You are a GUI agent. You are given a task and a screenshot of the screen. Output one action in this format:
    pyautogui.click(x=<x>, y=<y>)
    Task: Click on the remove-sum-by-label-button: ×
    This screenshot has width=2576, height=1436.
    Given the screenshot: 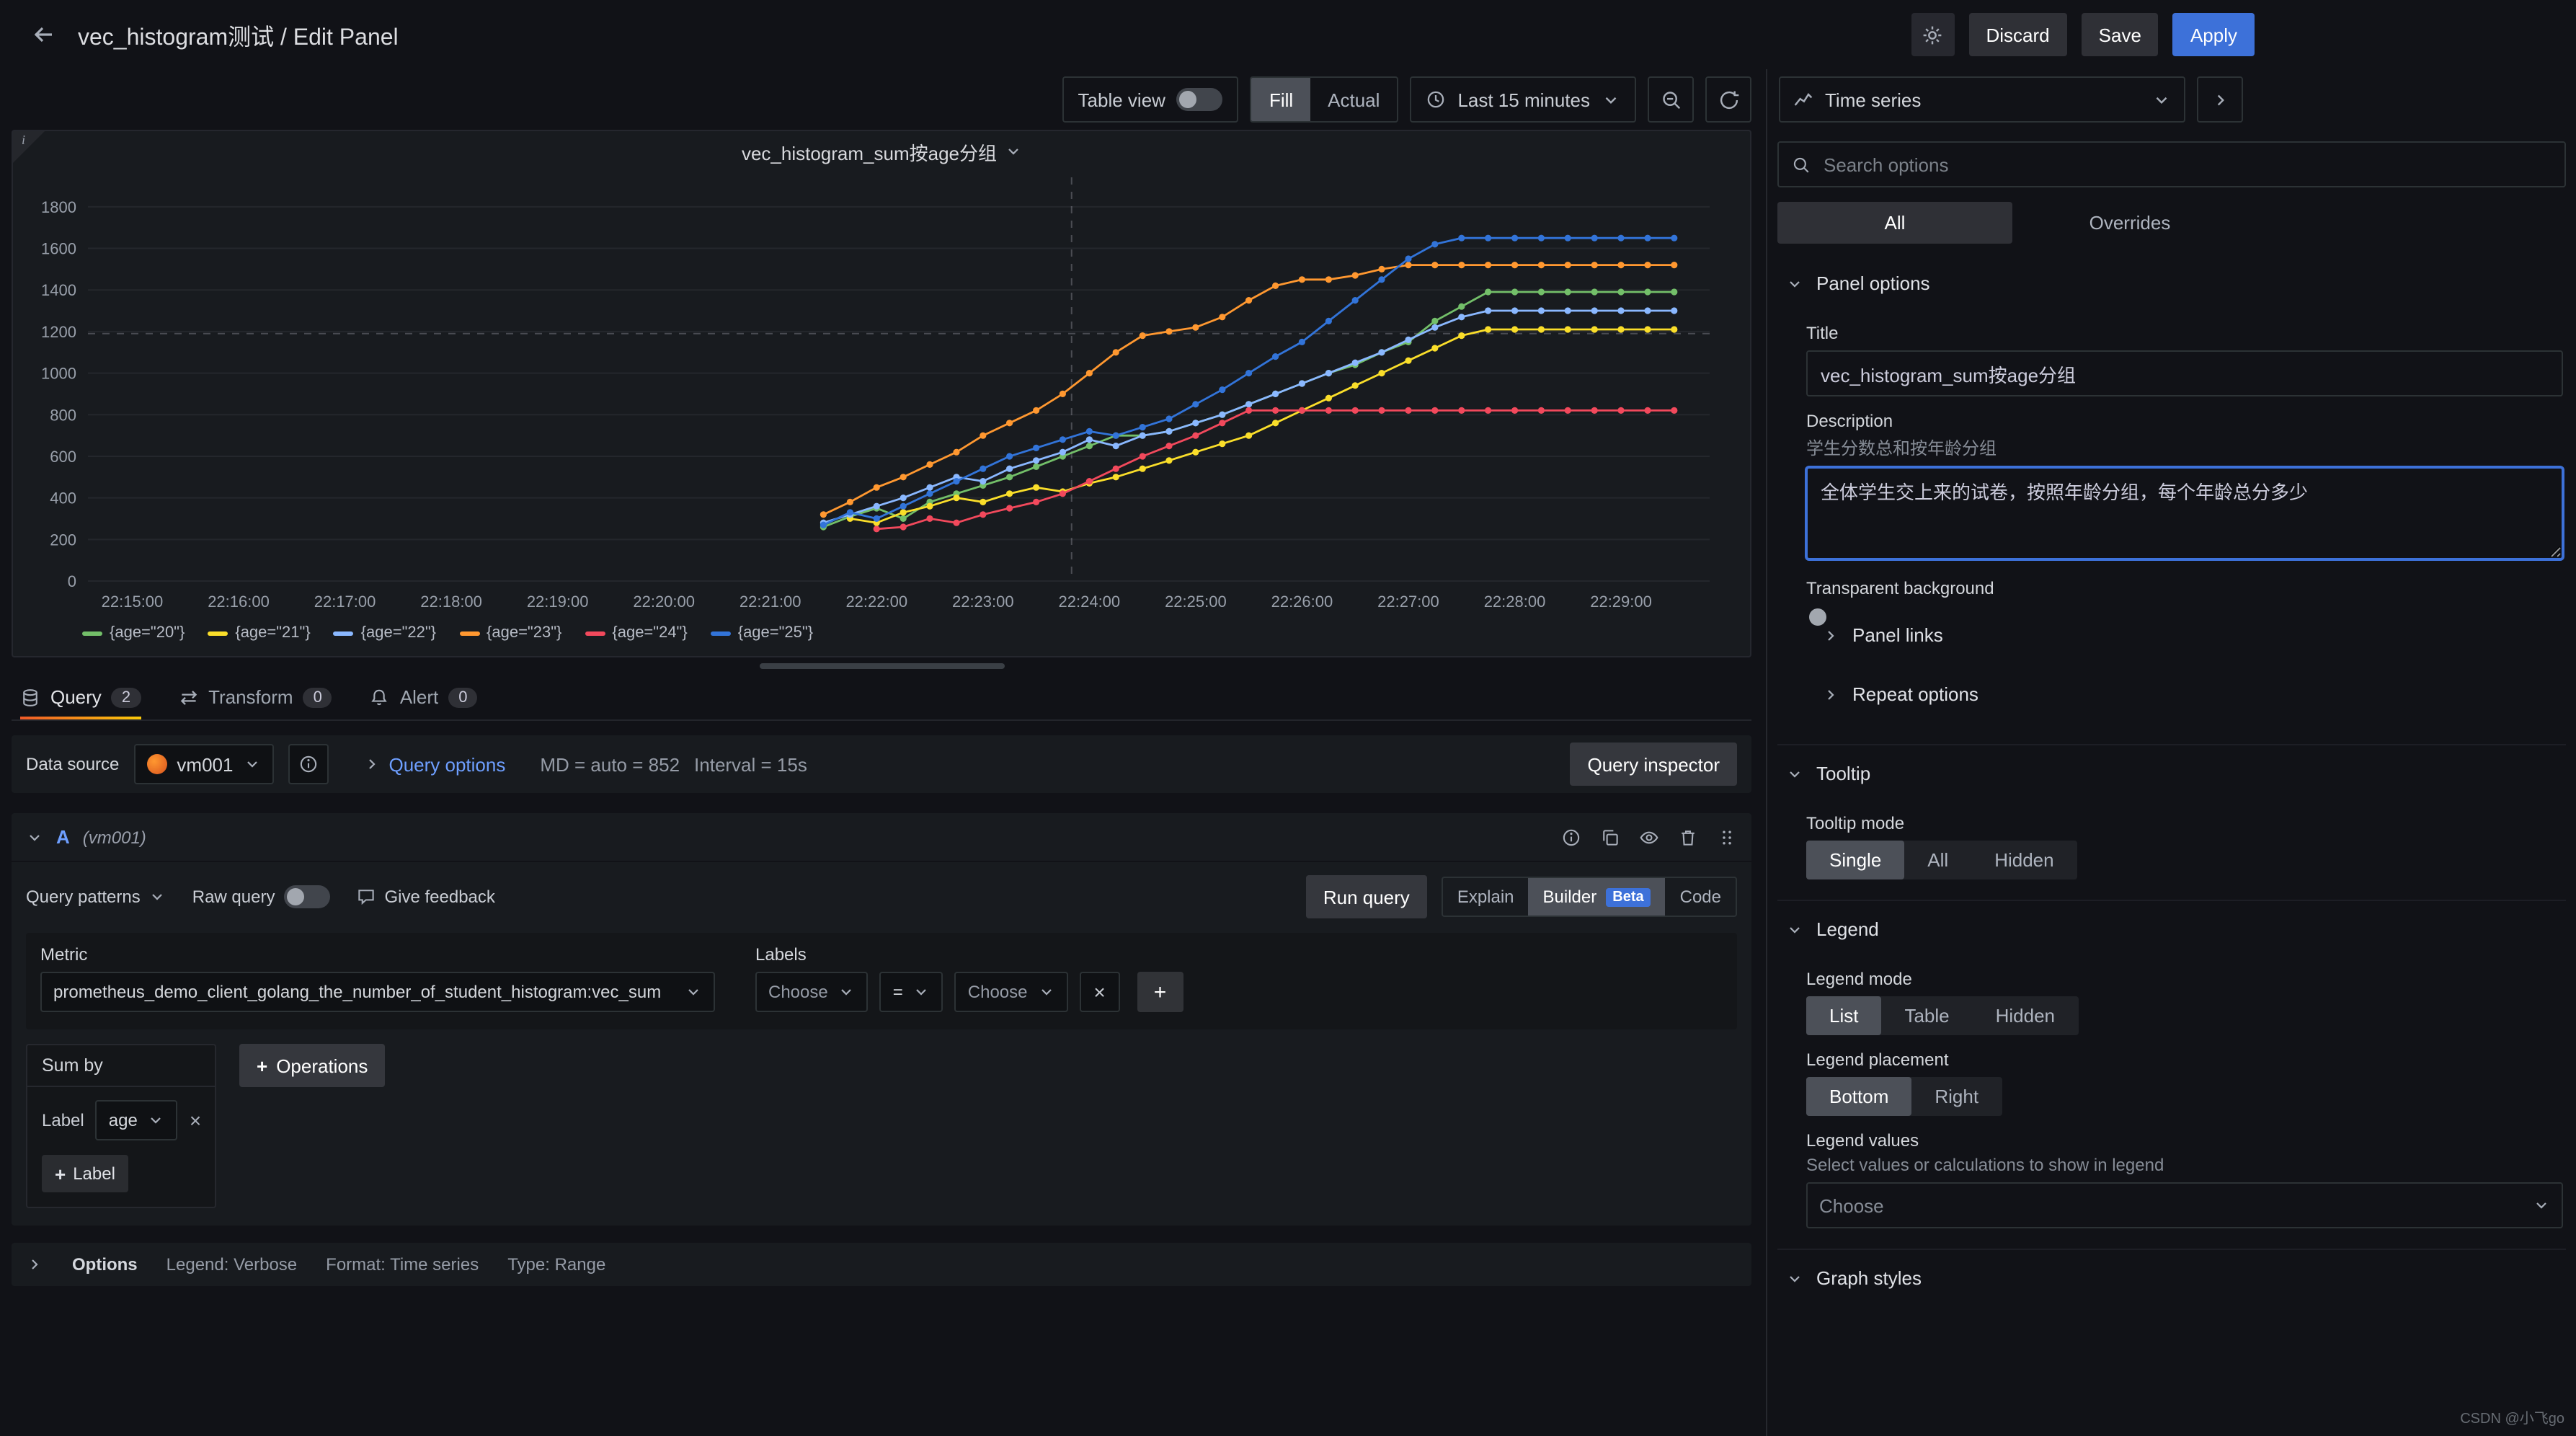 What is the action you would take?
    pyautogui.click(x=195, y=1120)
    